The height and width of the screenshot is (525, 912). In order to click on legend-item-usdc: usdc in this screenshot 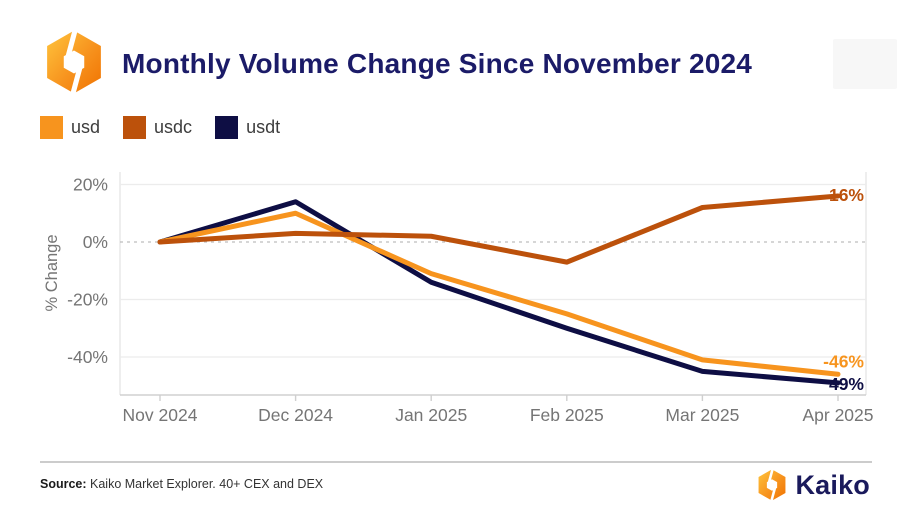, I will do `click(157, 127)`.